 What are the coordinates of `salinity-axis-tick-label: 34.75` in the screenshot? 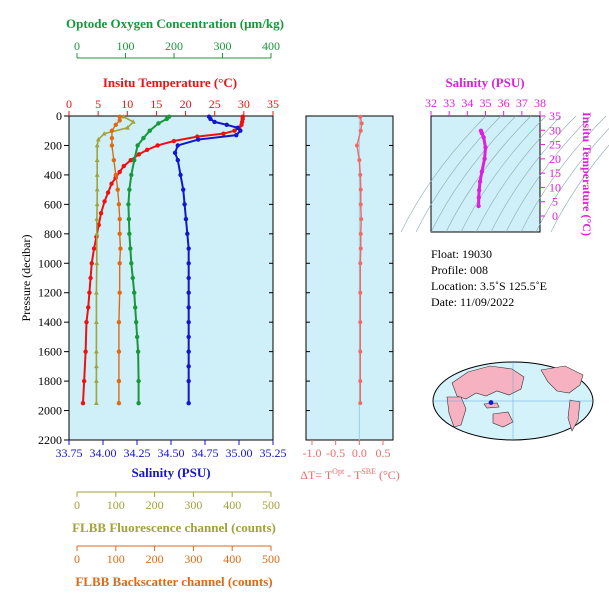 It's located at (205, 453).